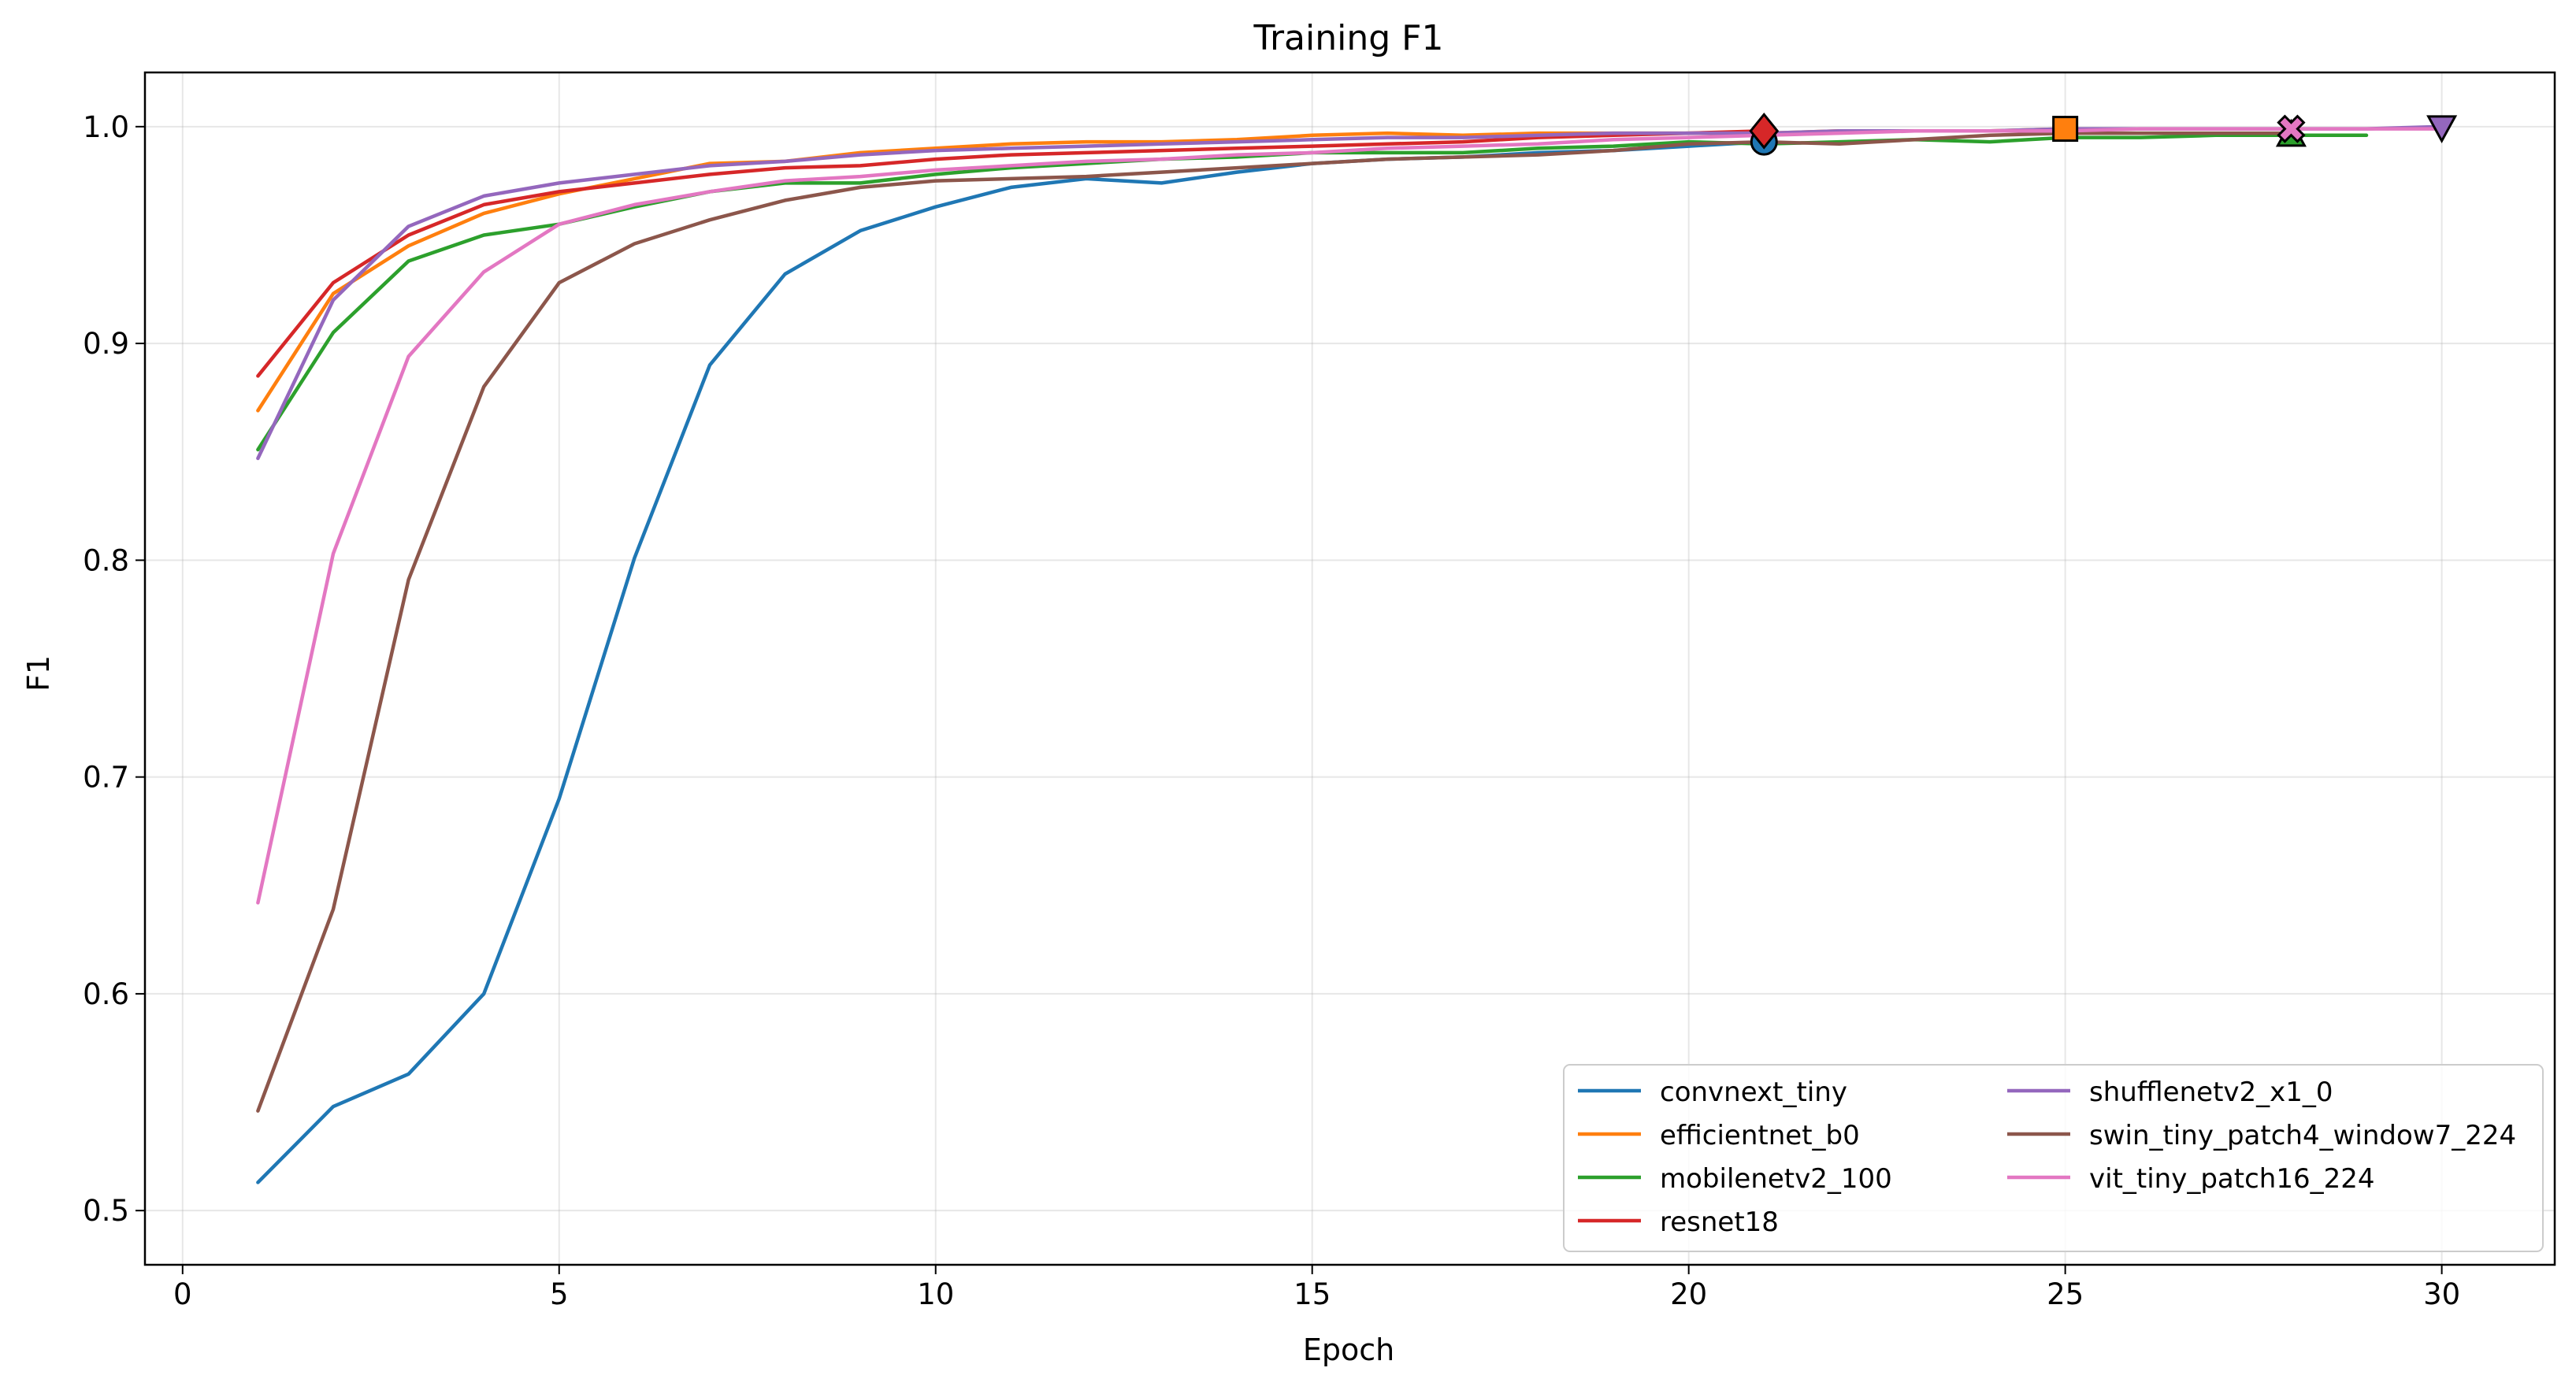 The width and height of the screenshot is (2576, 1390). Describe the element at coordinates (1348, 1350) in the screenshot. I see `x-axis-label: Epoch` at that location.